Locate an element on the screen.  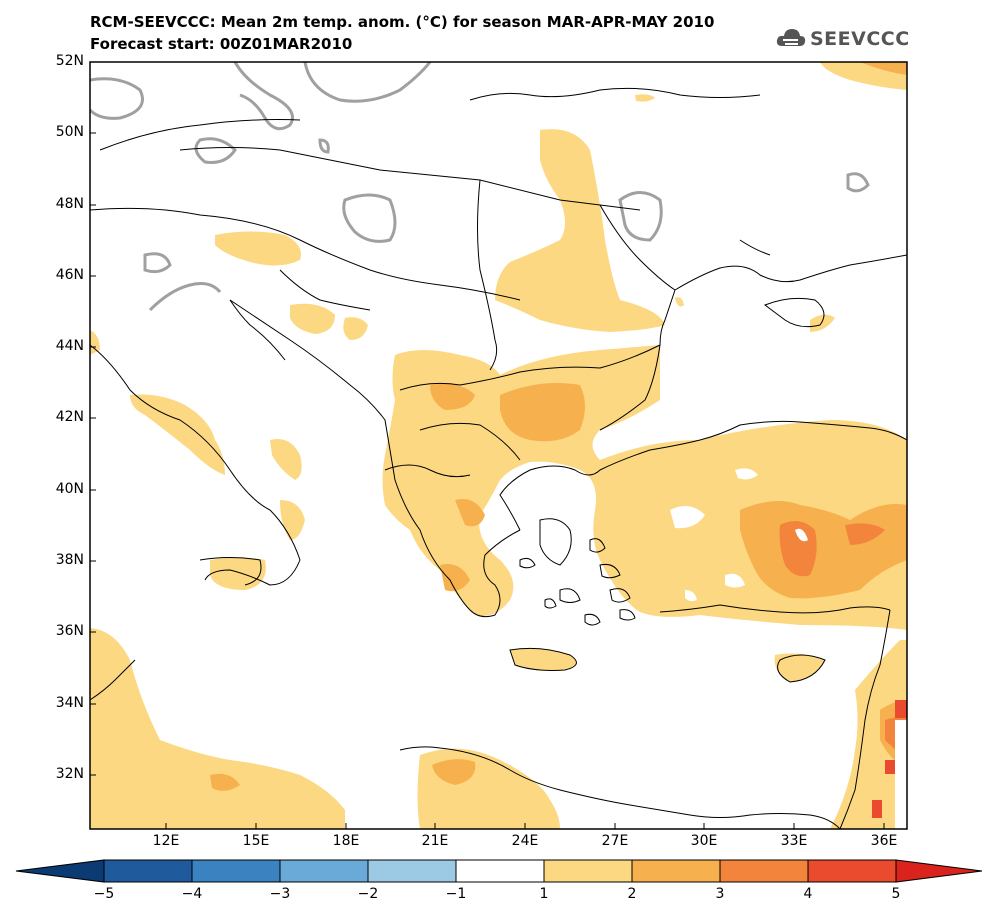
colorbar-label: −2 is located at coordinates (368, 894).